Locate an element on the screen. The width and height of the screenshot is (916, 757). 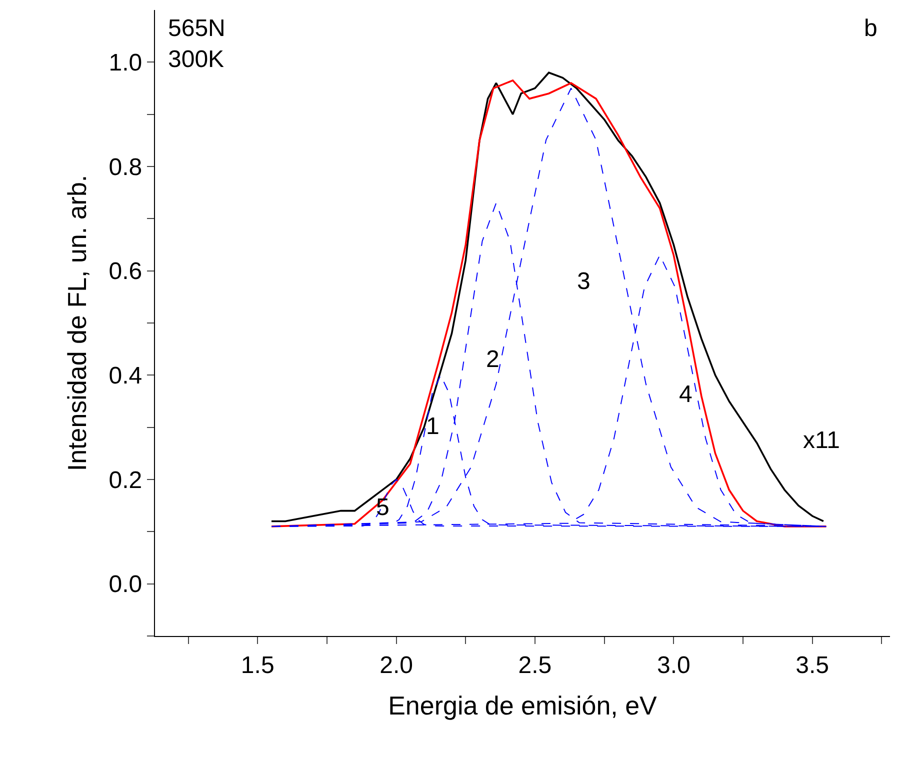
x-tick-label: 2.5 is located at coordinates (535, 665).